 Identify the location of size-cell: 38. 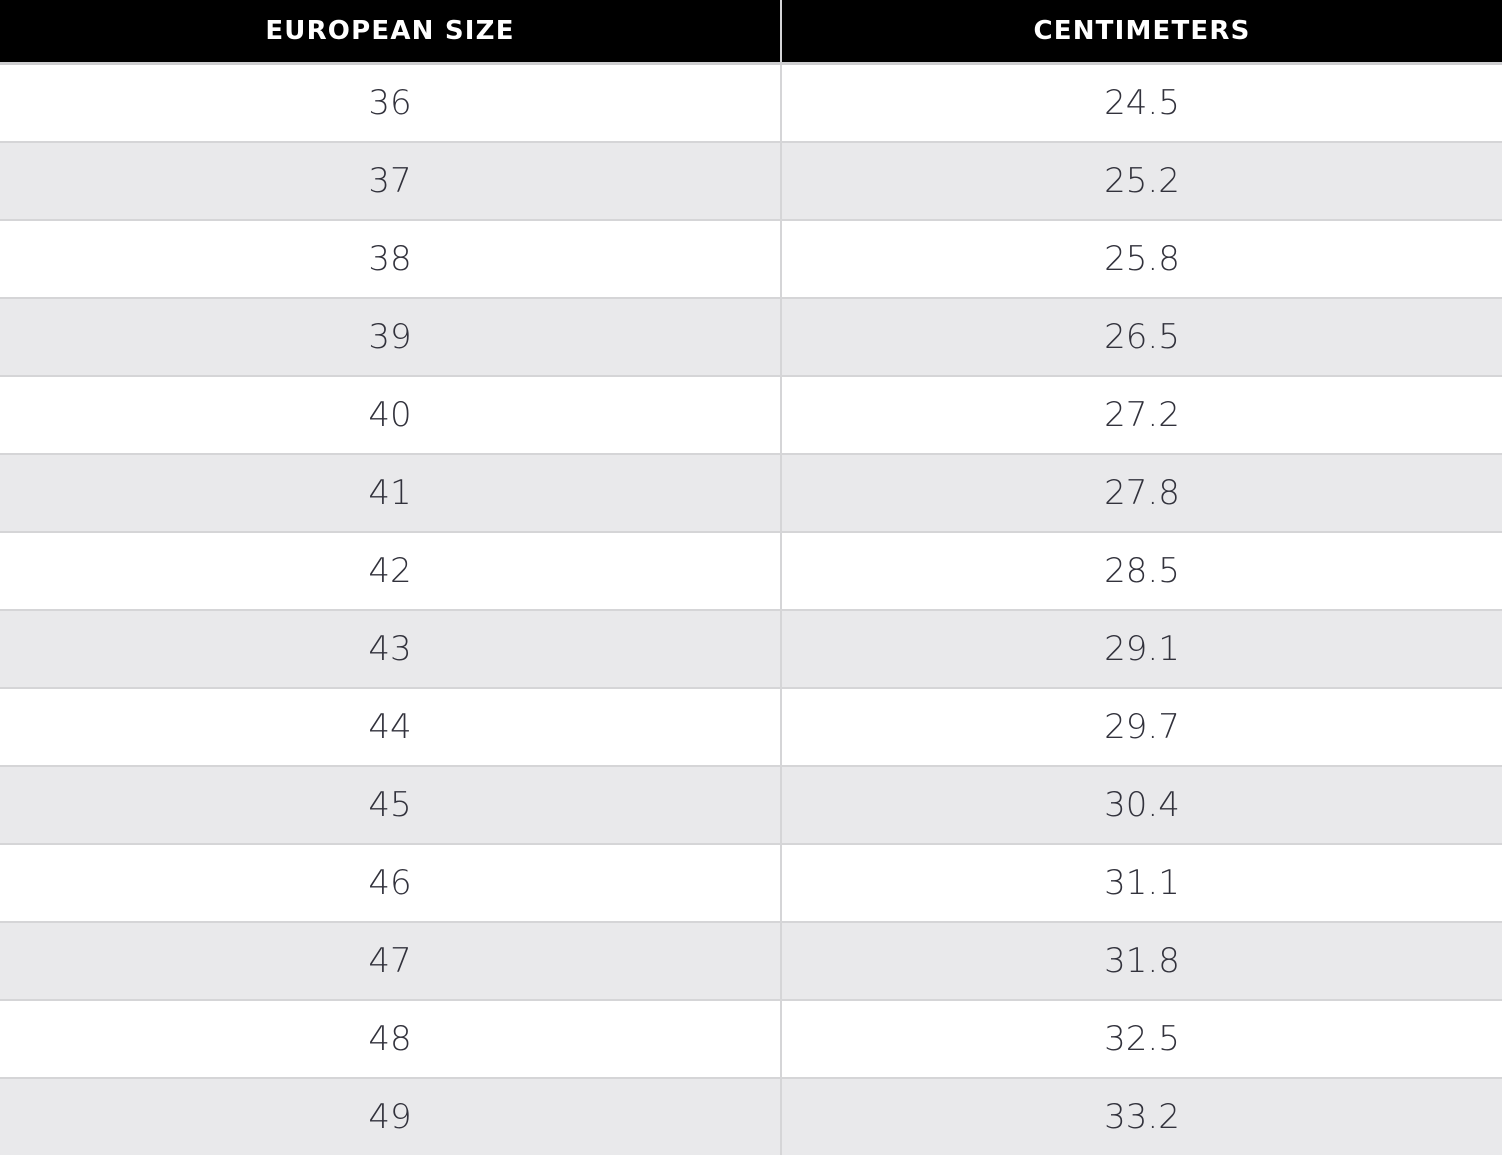
(390, 259).